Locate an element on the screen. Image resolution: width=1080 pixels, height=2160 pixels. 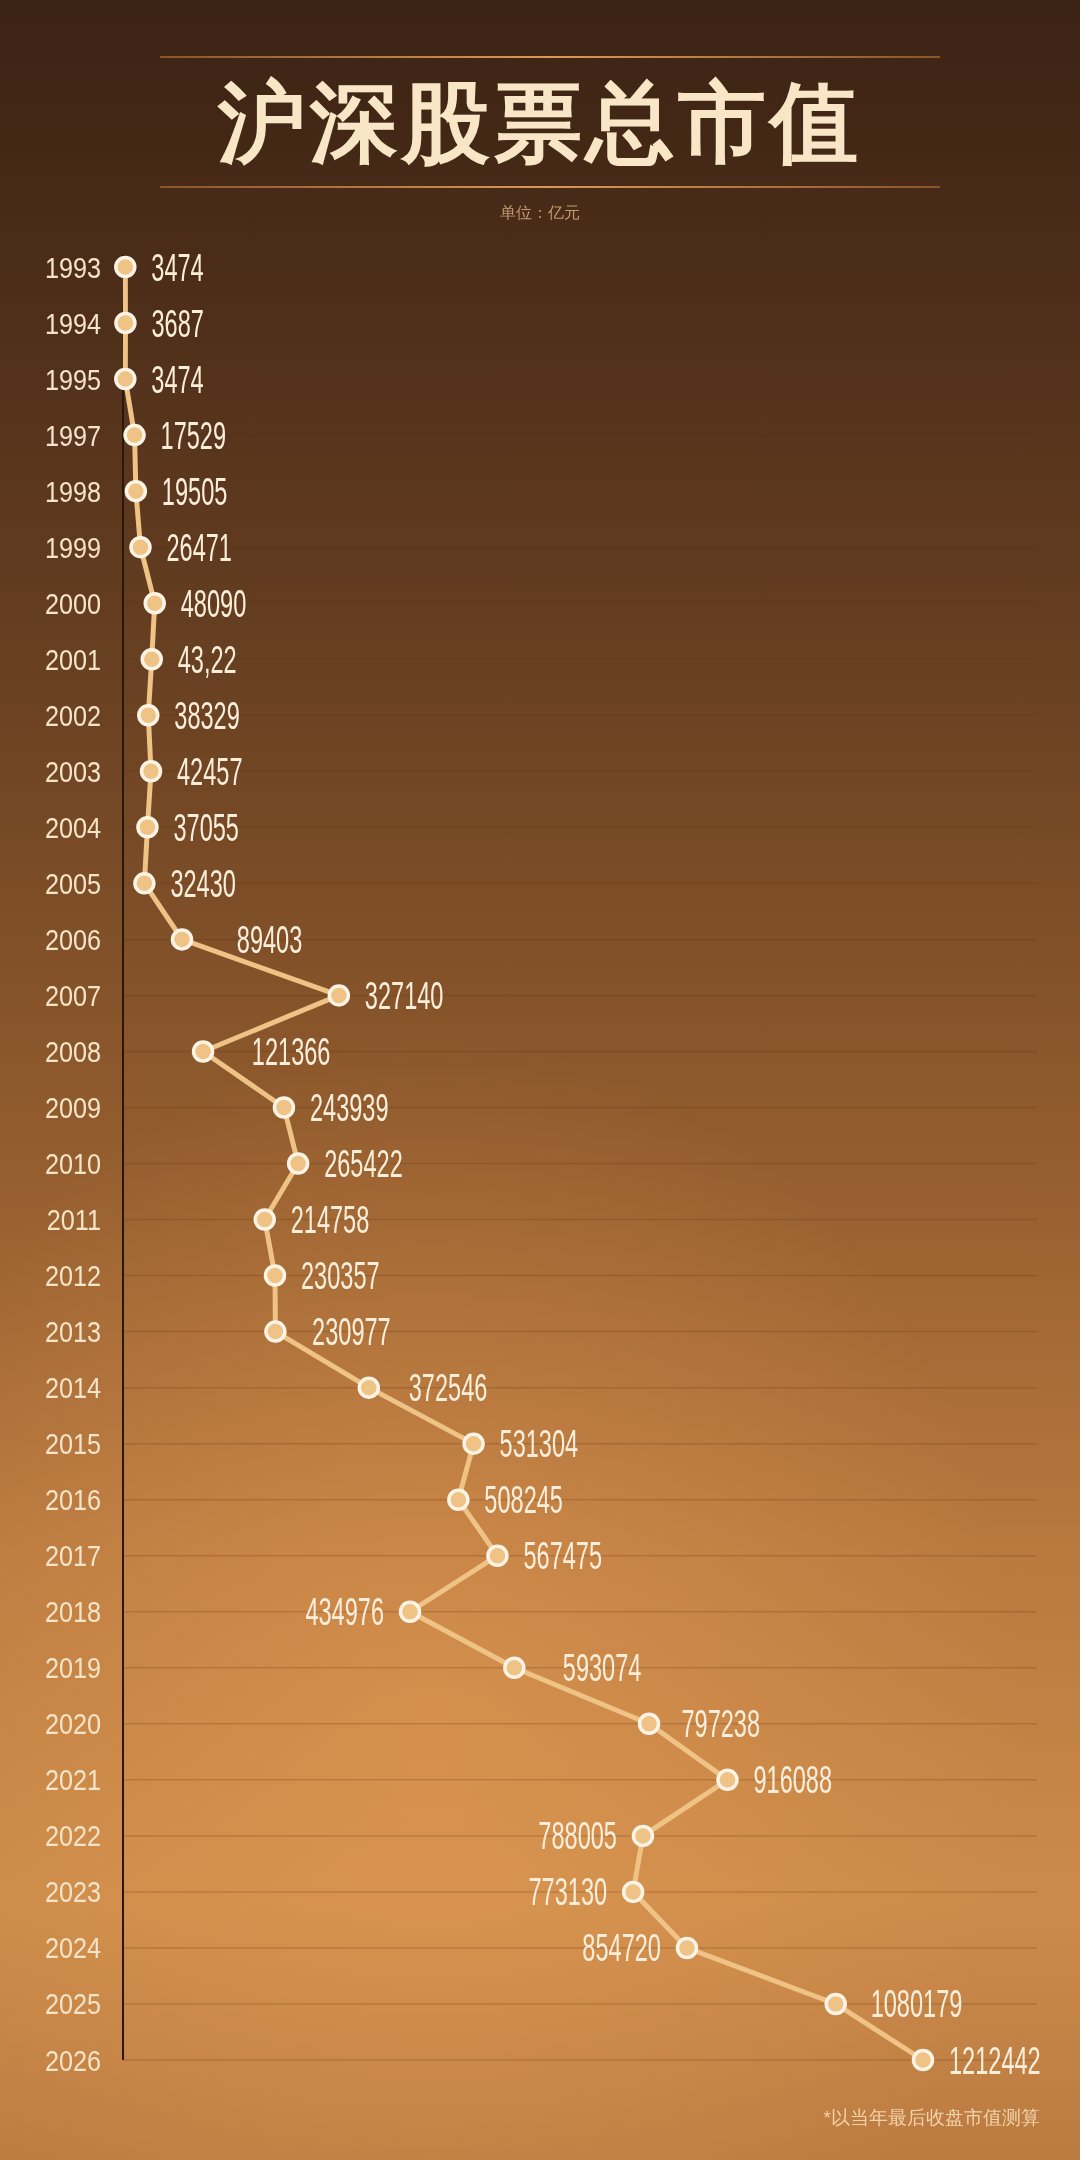
y-tick-label: 2026 is located at coordinates (72, 2060).